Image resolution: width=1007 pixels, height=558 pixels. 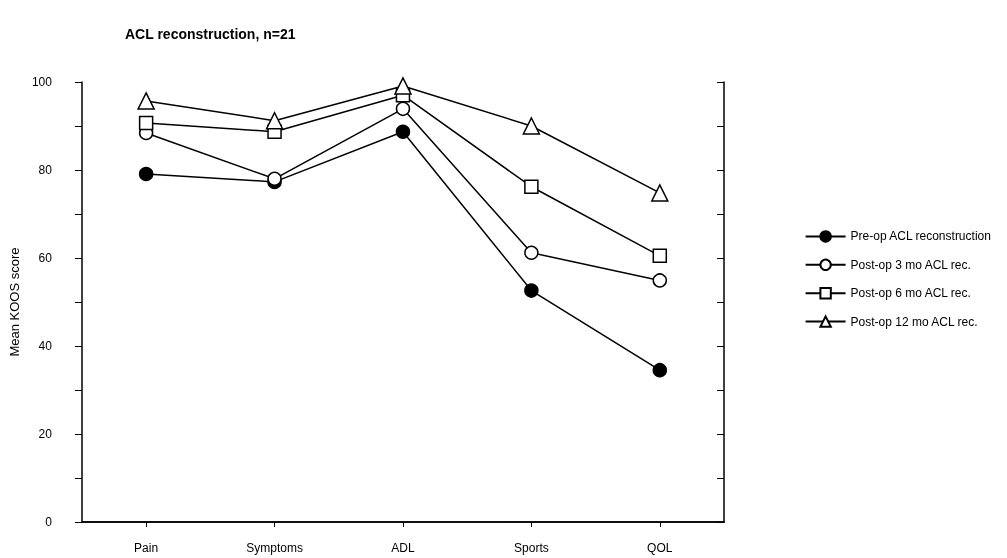 I want to click on x-tick-label: Sports, so click(x=531, y=548).